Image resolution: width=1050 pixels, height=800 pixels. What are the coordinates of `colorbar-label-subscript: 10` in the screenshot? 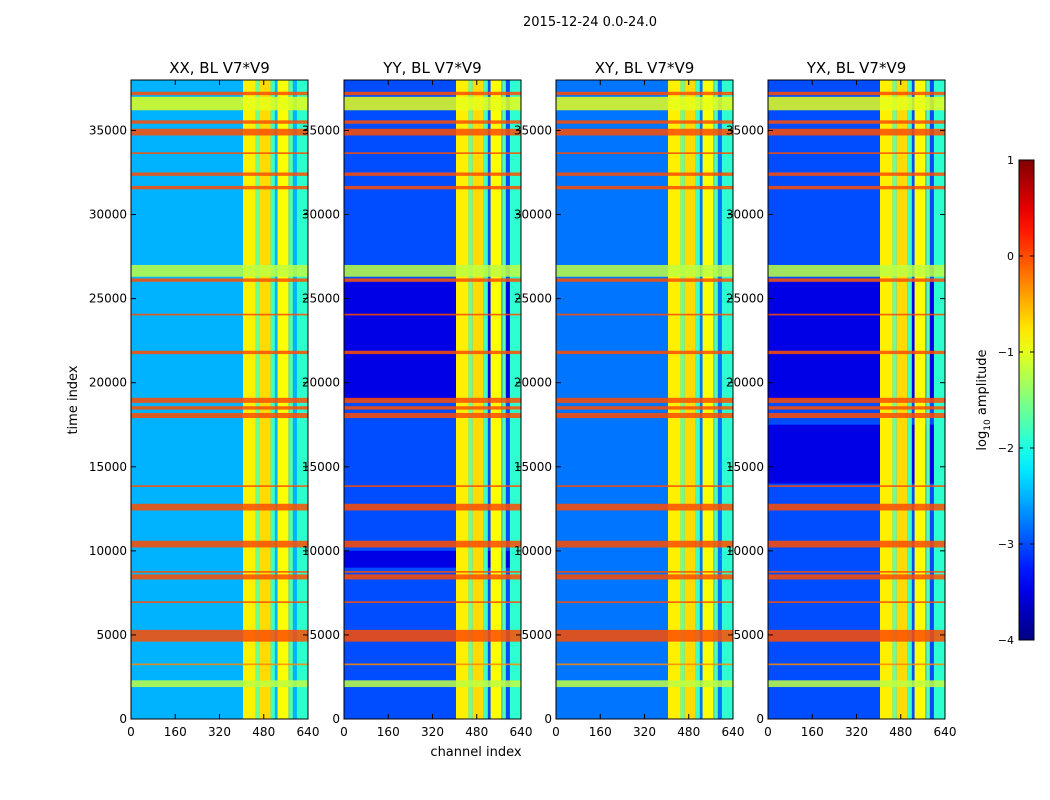 It's located at (988, 425).